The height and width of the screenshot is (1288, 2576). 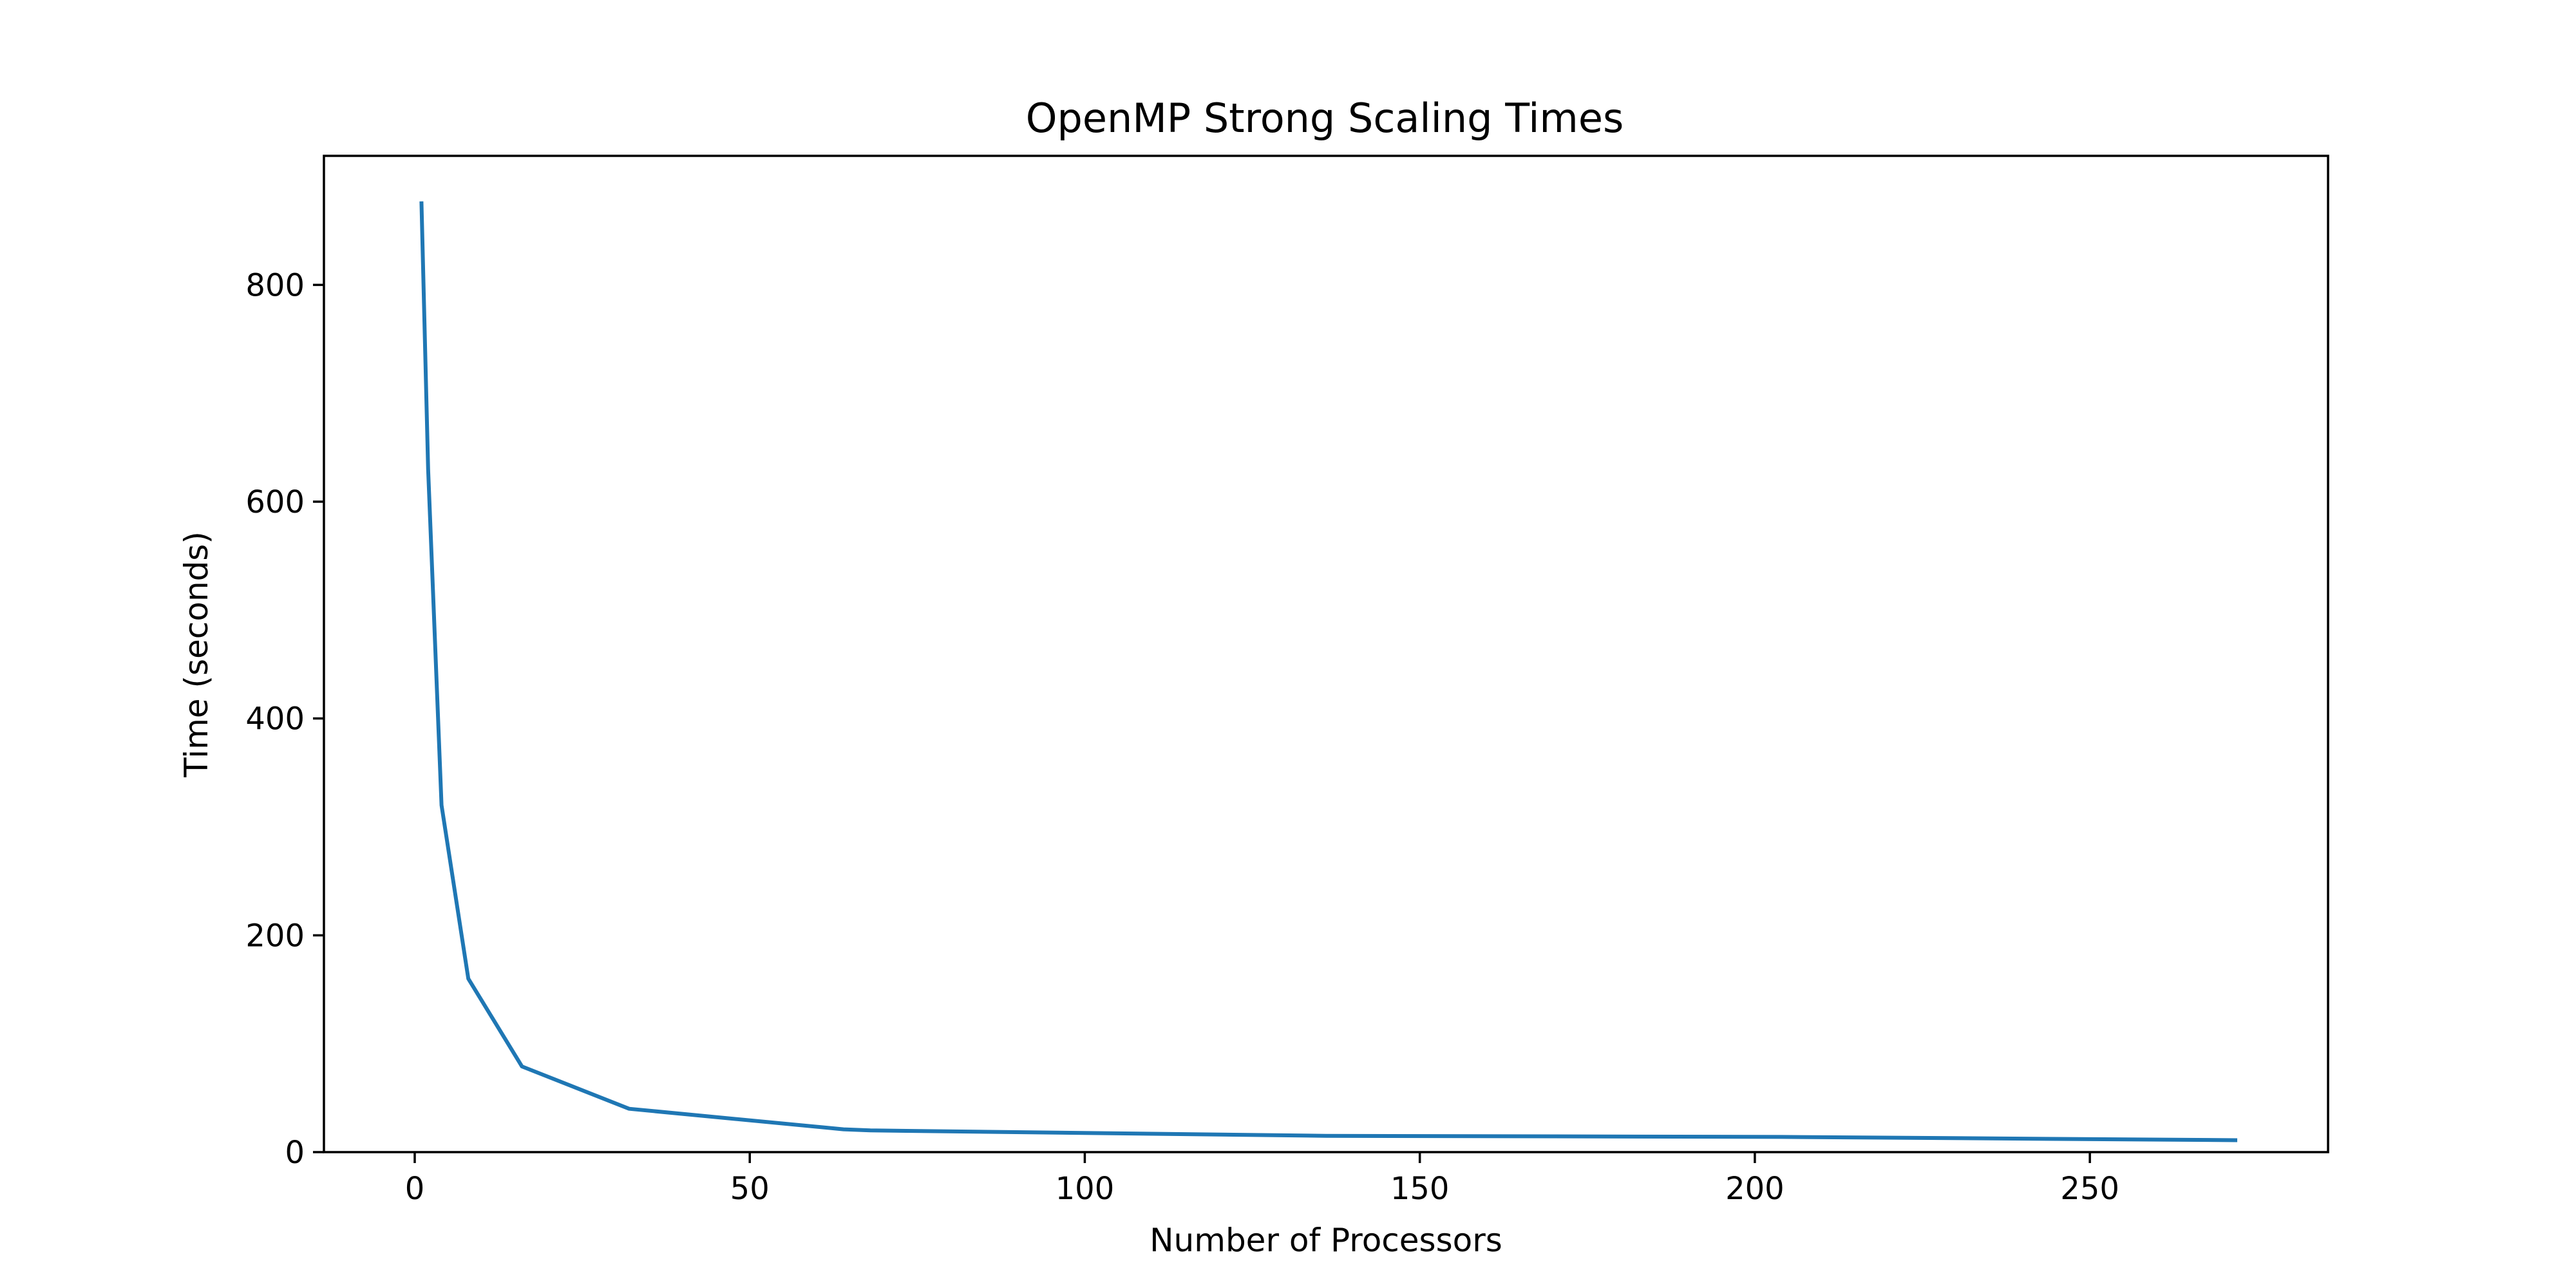 I want to click on x-tick-label: 200, so click(x=1755, y=1189).